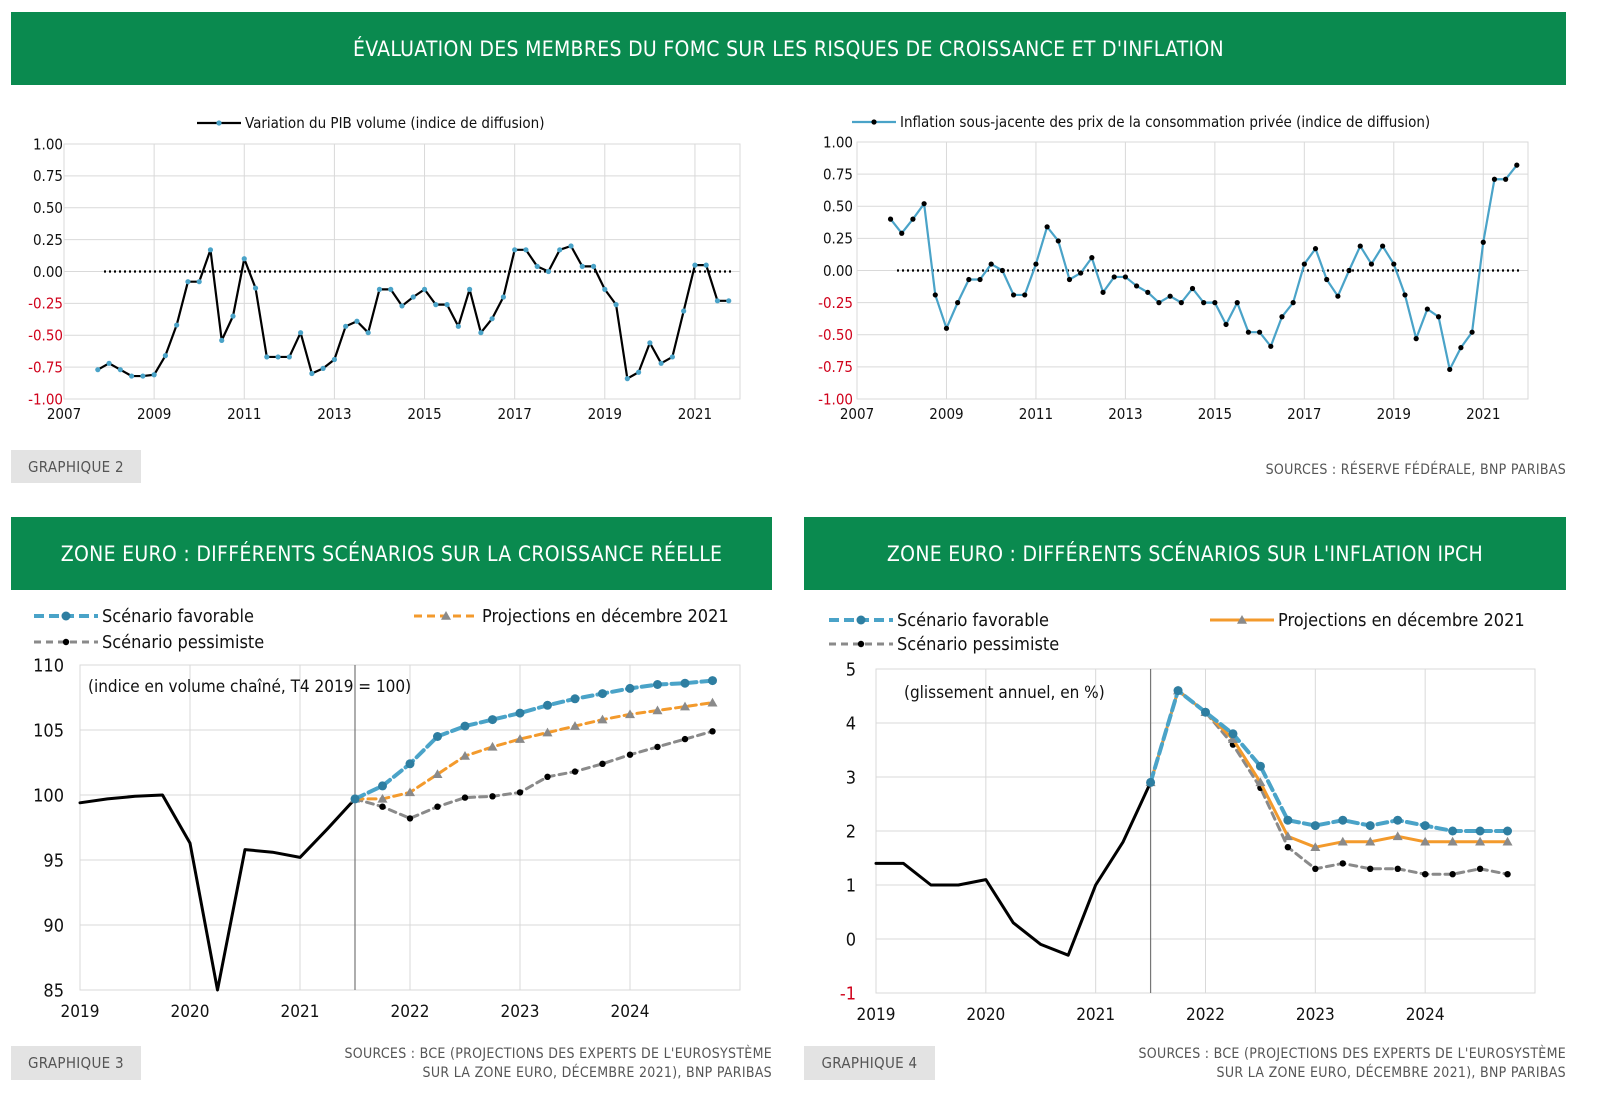  What do you see at coordinates (183, 642) in the screenshot?
I see `legend-label: Scénario pessimiste` at bounding box center [183, 642].